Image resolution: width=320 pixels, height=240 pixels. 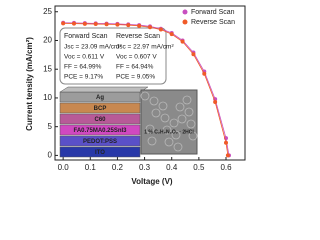 I want to click on parameter-line: Voc = 0.607 V, so click(x=136, y=57).